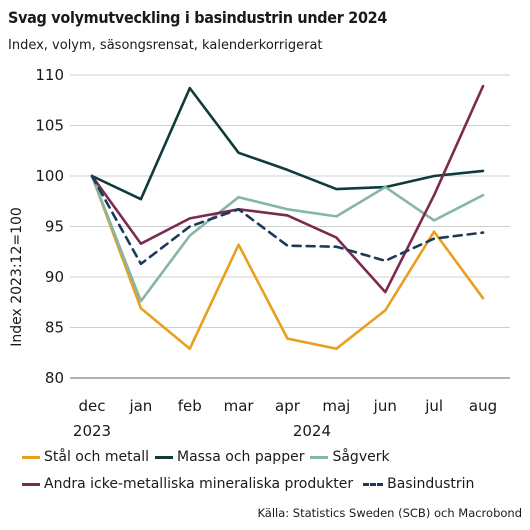 The width and height of the screenshot is (530, 530). What do you see at coordinates (54, 328) in the screenshot?
I see `y-tick-label: 85` at bounding box center [54, 328].